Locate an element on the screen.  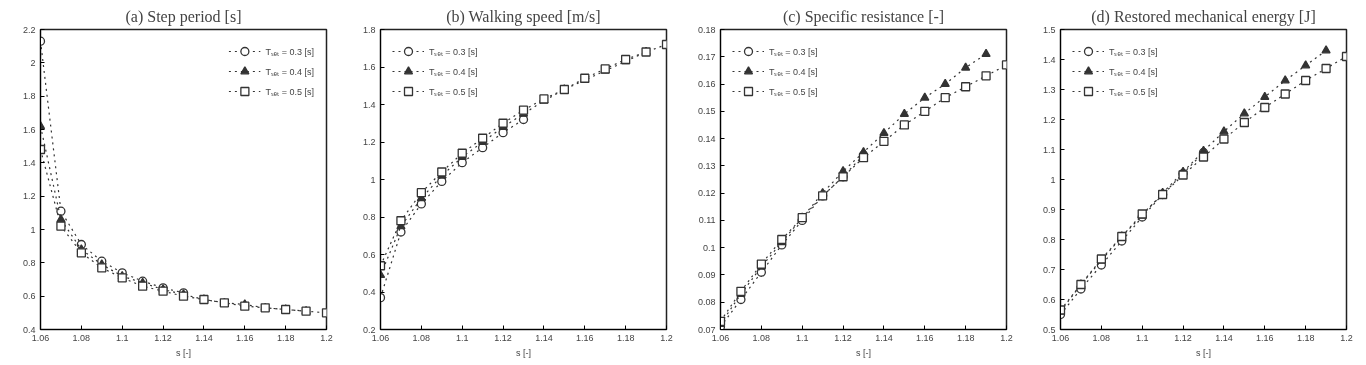
y-tick-label: 0.18 is located at coordinates (706, 29).